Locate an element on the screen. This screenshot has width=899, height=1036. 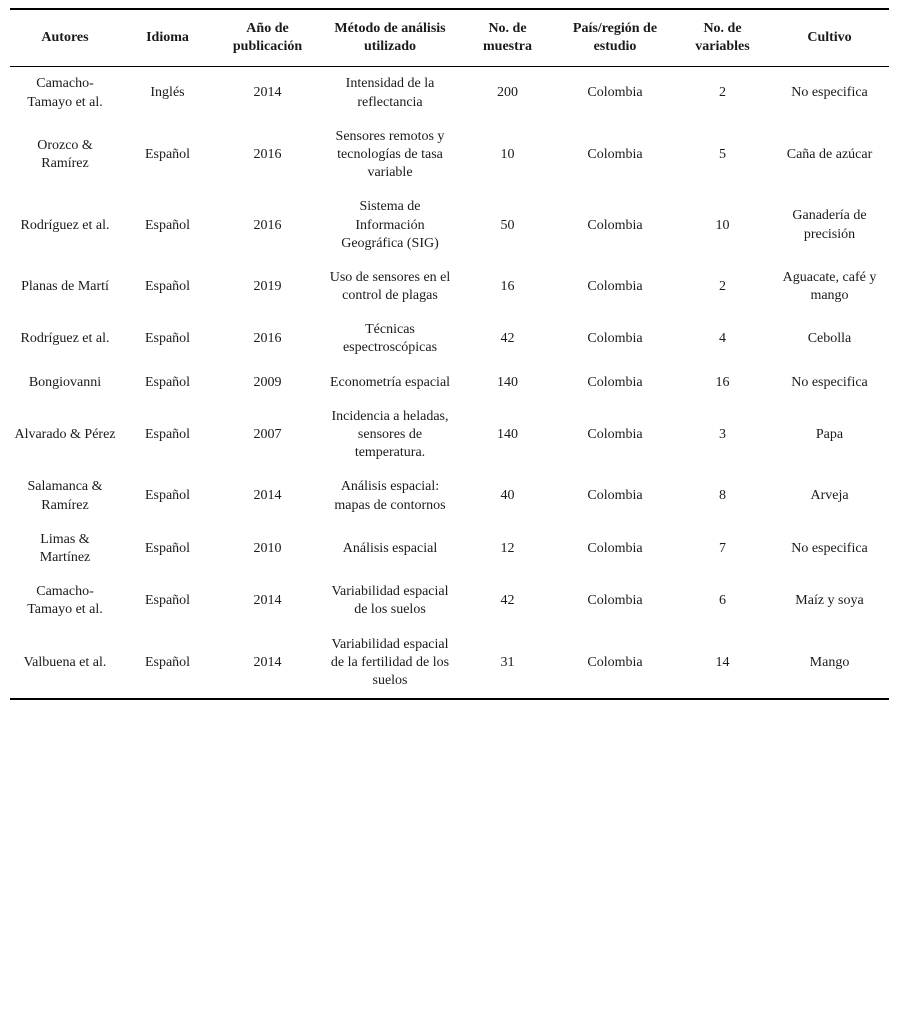
table-cell: 14 is located at coordinates (722, 662).